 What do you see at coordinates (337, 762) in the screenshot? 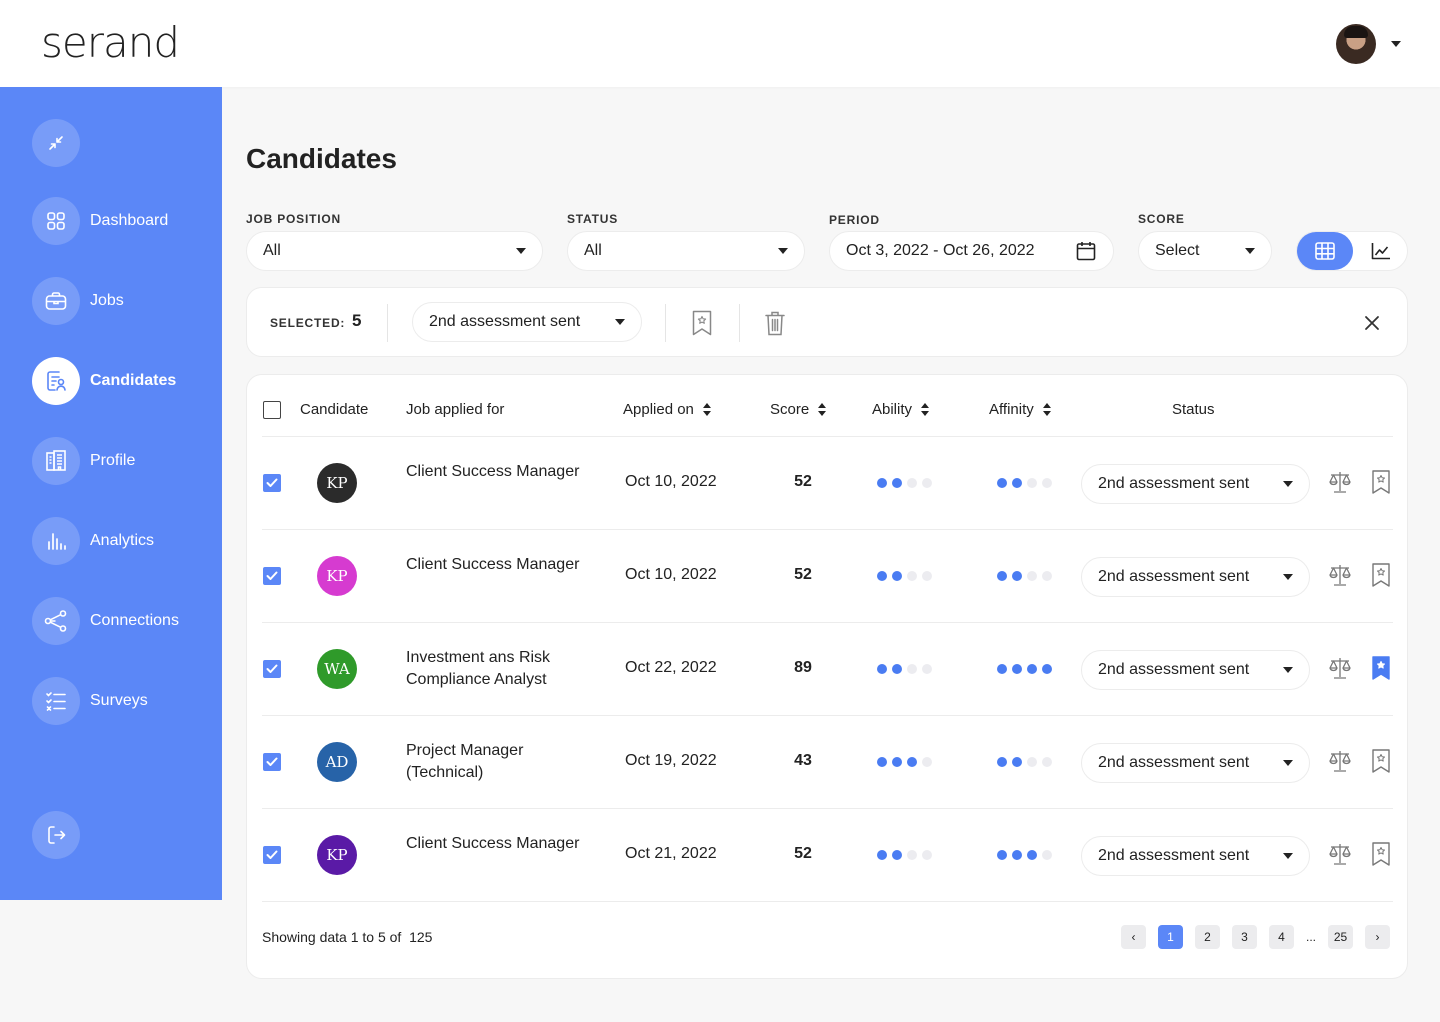
I see `candidate-avatar: AD` at bounding box center [337, 762].